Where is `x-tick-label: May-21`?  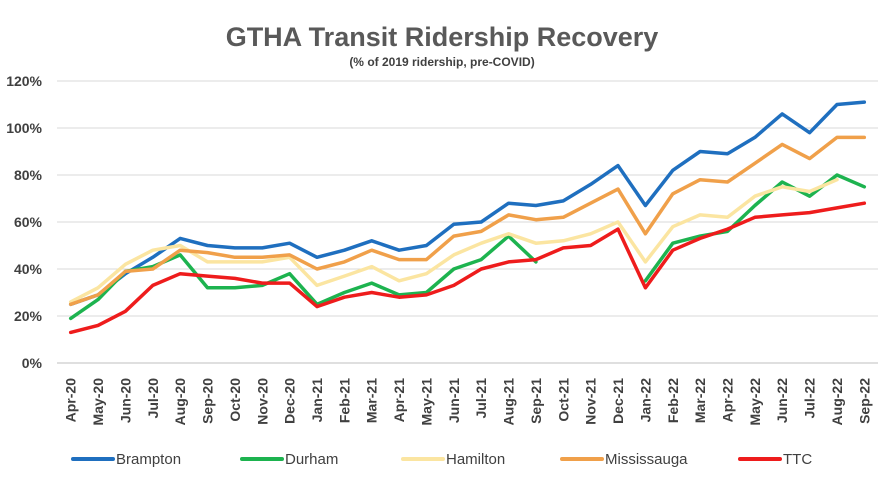
x-tick-label: May-21 is located at coordinates (426, 402).